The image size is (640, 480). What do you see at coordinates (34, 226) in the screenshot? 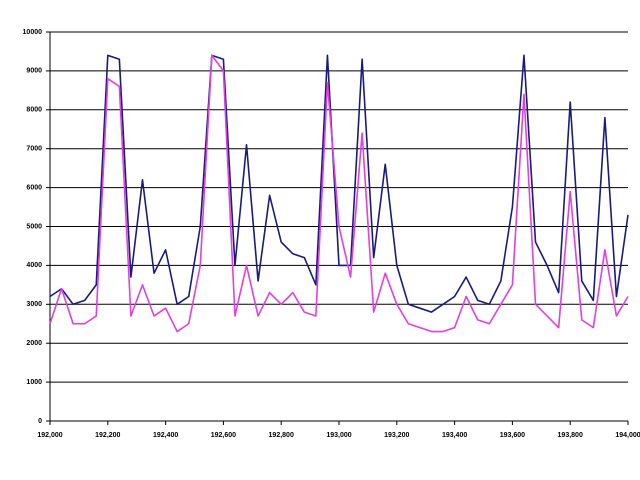
I see `y-tick-label: 5000` at bounding box center [34, 226].